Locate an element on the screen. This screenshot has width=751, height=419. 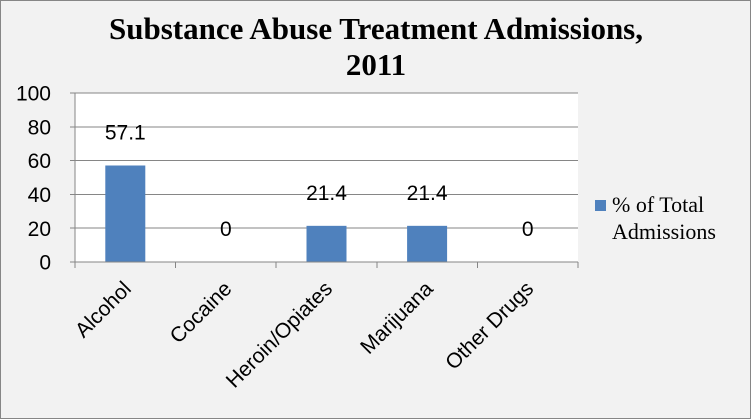
y-tick-label: 20 is located at coordinates (39, 229).